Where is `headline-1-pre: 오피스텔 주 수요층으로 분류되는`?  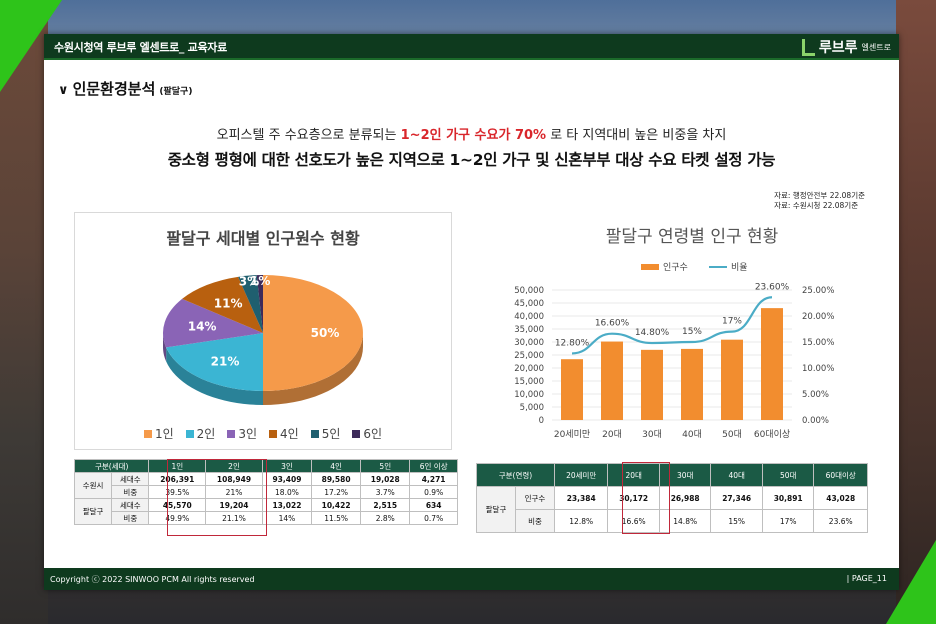 headline-1-pre: 오피스텔 주 수요층으로 분류되는 is located at coordinates (308, 135).